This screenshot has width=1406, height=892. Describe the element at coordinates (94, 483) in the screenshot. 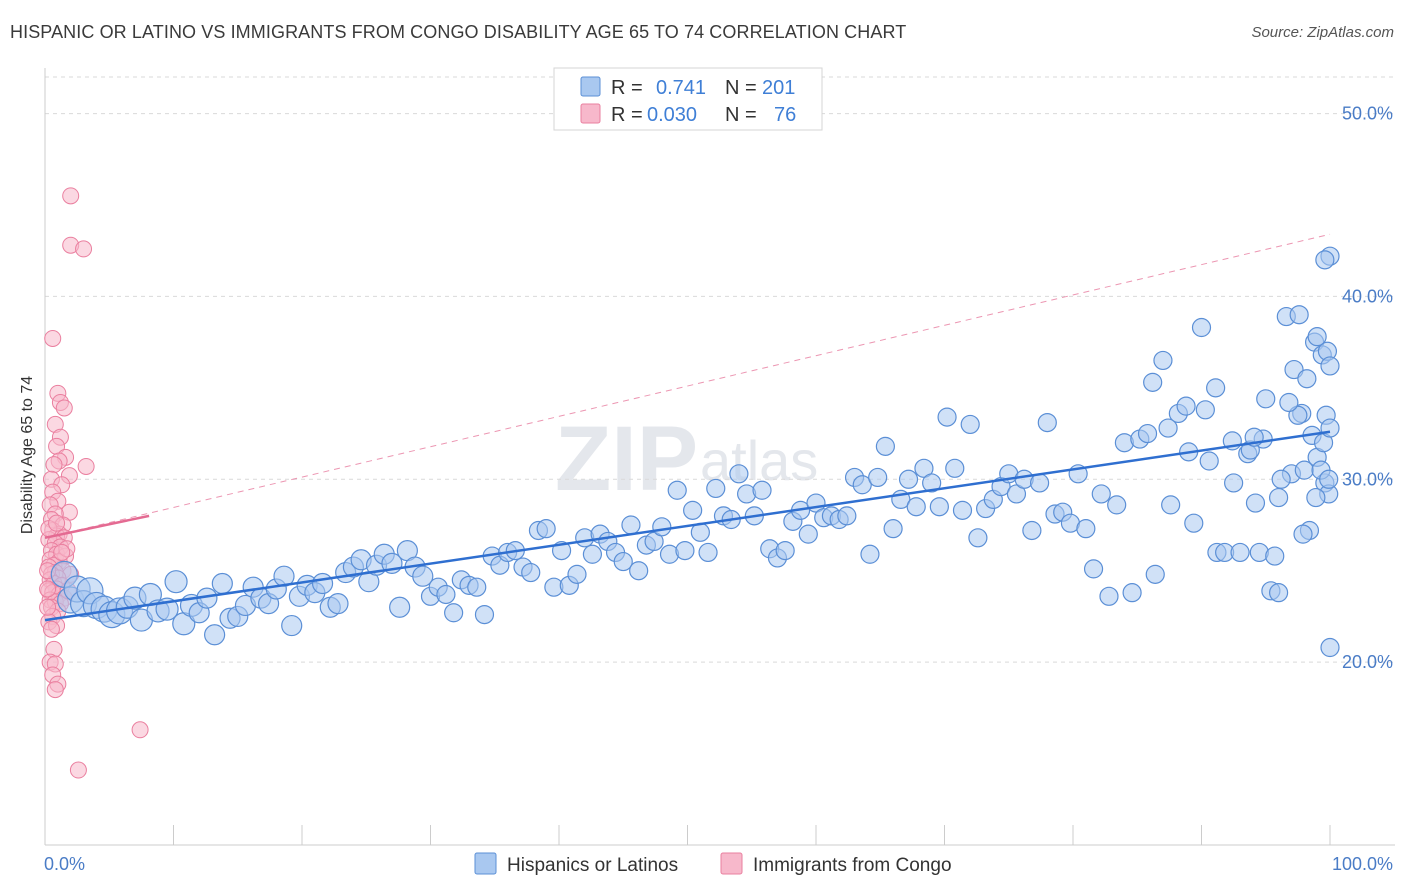

I see `congo-points` at that location.